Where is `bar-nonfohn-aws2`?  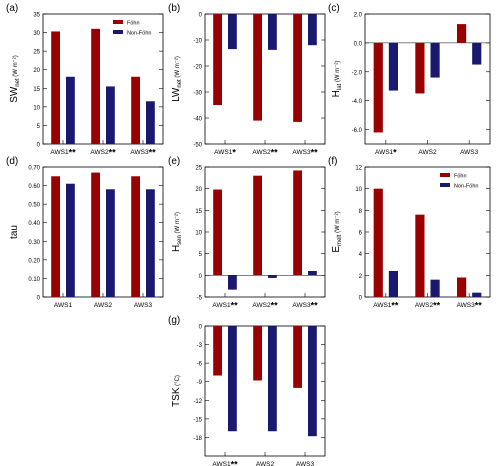 bar-nonfohn-aws2 is located at coordinates (272, 32).